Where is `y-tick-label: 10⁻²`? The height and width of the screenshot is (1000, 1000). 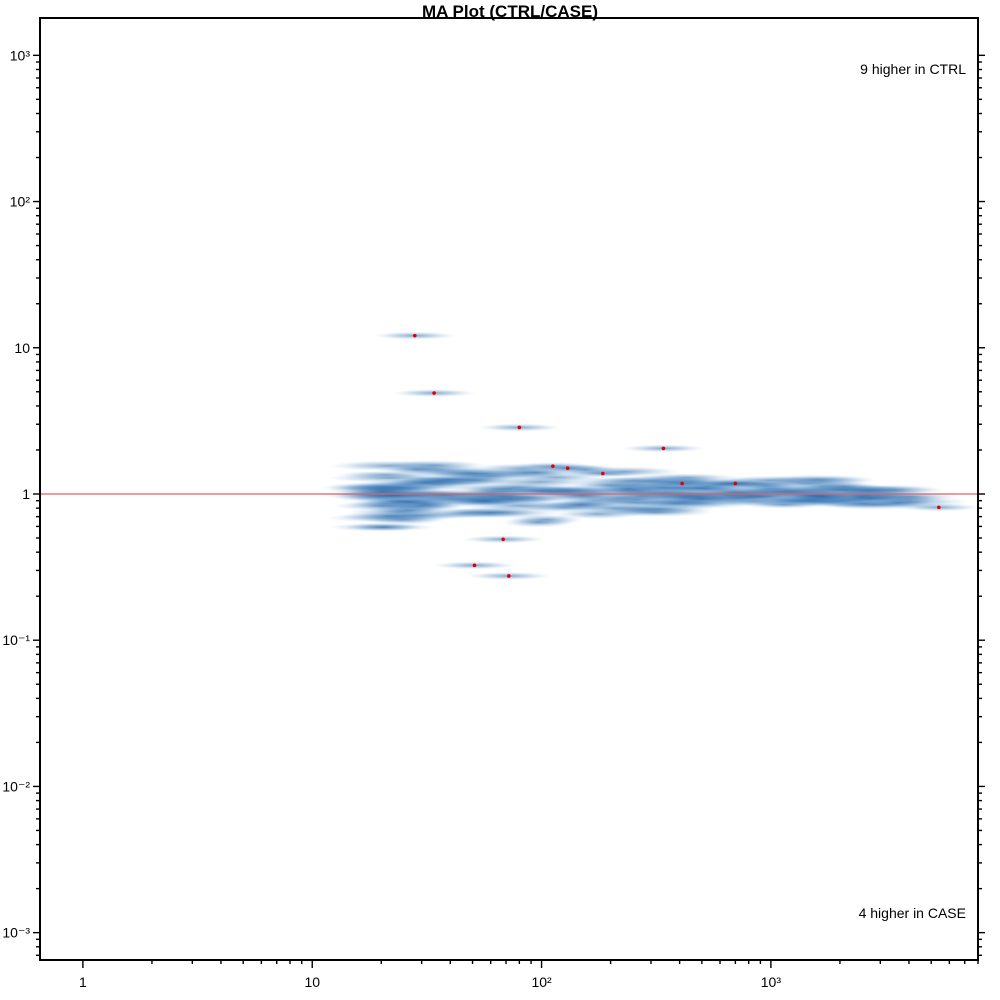
y-tick-label: 10⁻² is located at coordinates (16, 786).